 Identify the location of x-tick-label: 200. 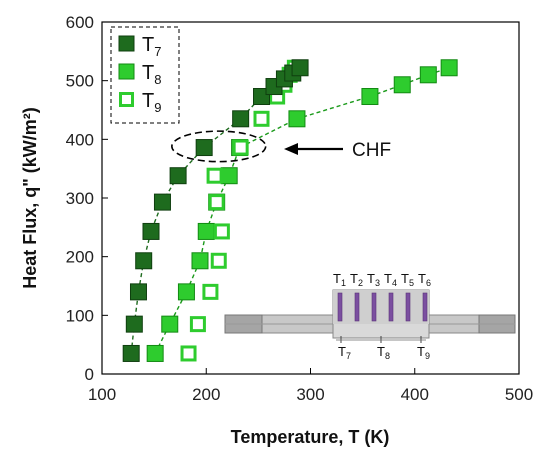
(206, 394).